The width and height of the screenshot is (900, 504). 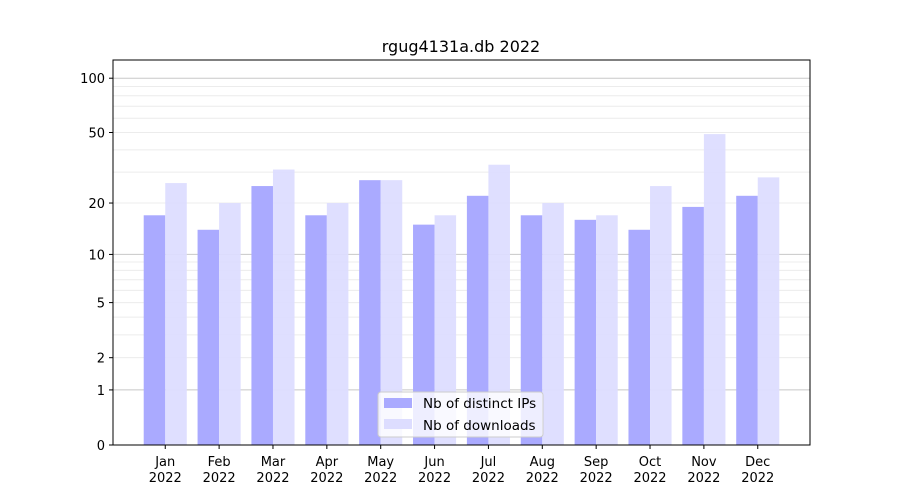 I want to click on x-tick-label: Sep 2022, so click(x=596, y=470).